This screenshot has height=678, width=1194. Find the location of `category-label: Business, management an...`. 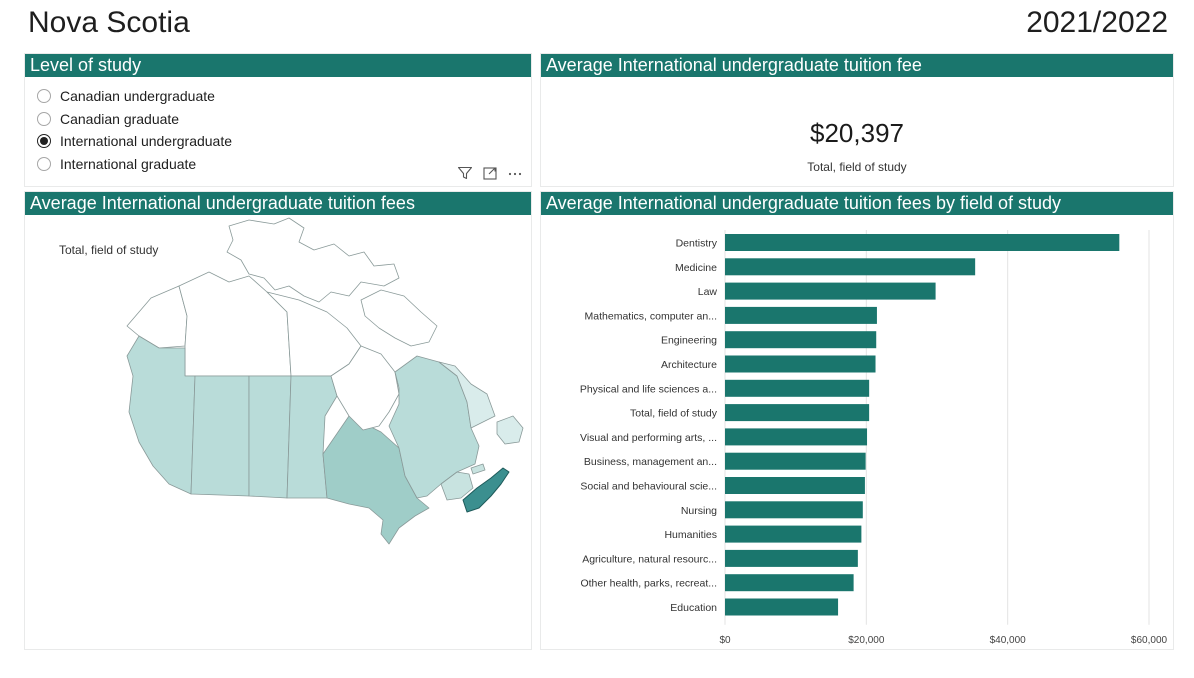

category-label: Business, management an... is located at coordinates (650, 462).